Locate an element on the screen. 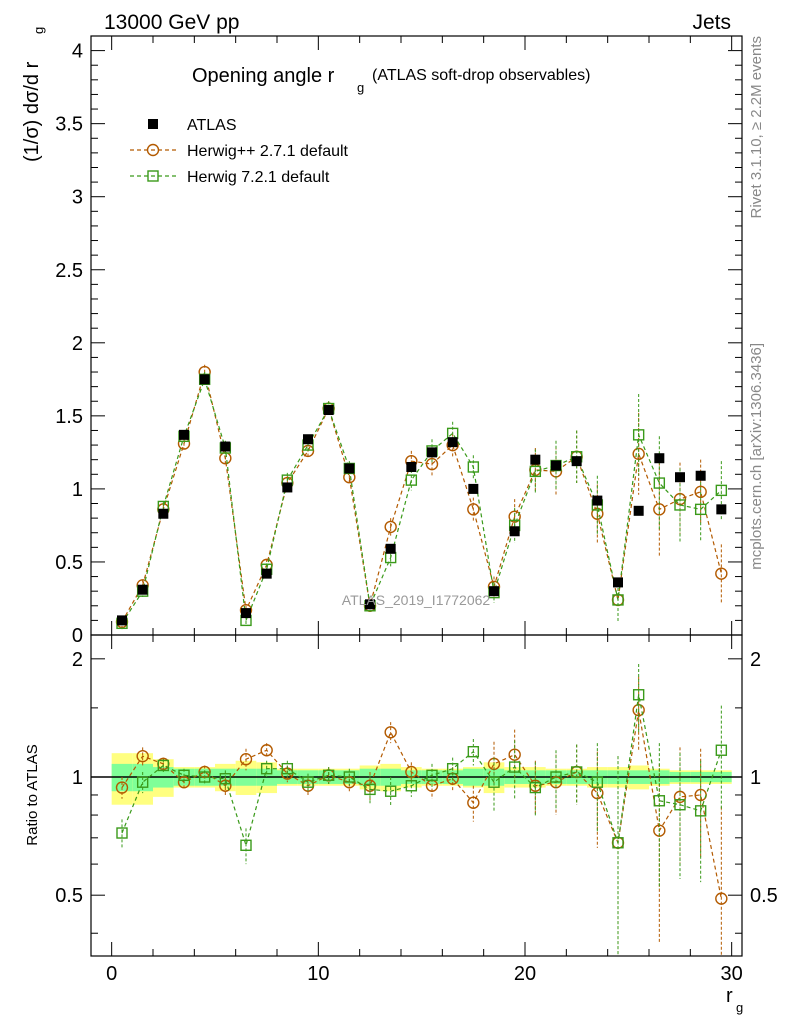 The height and width of the screenshot is (1024, 786). xtick-label: 0 is located at coordinates (111, 974).